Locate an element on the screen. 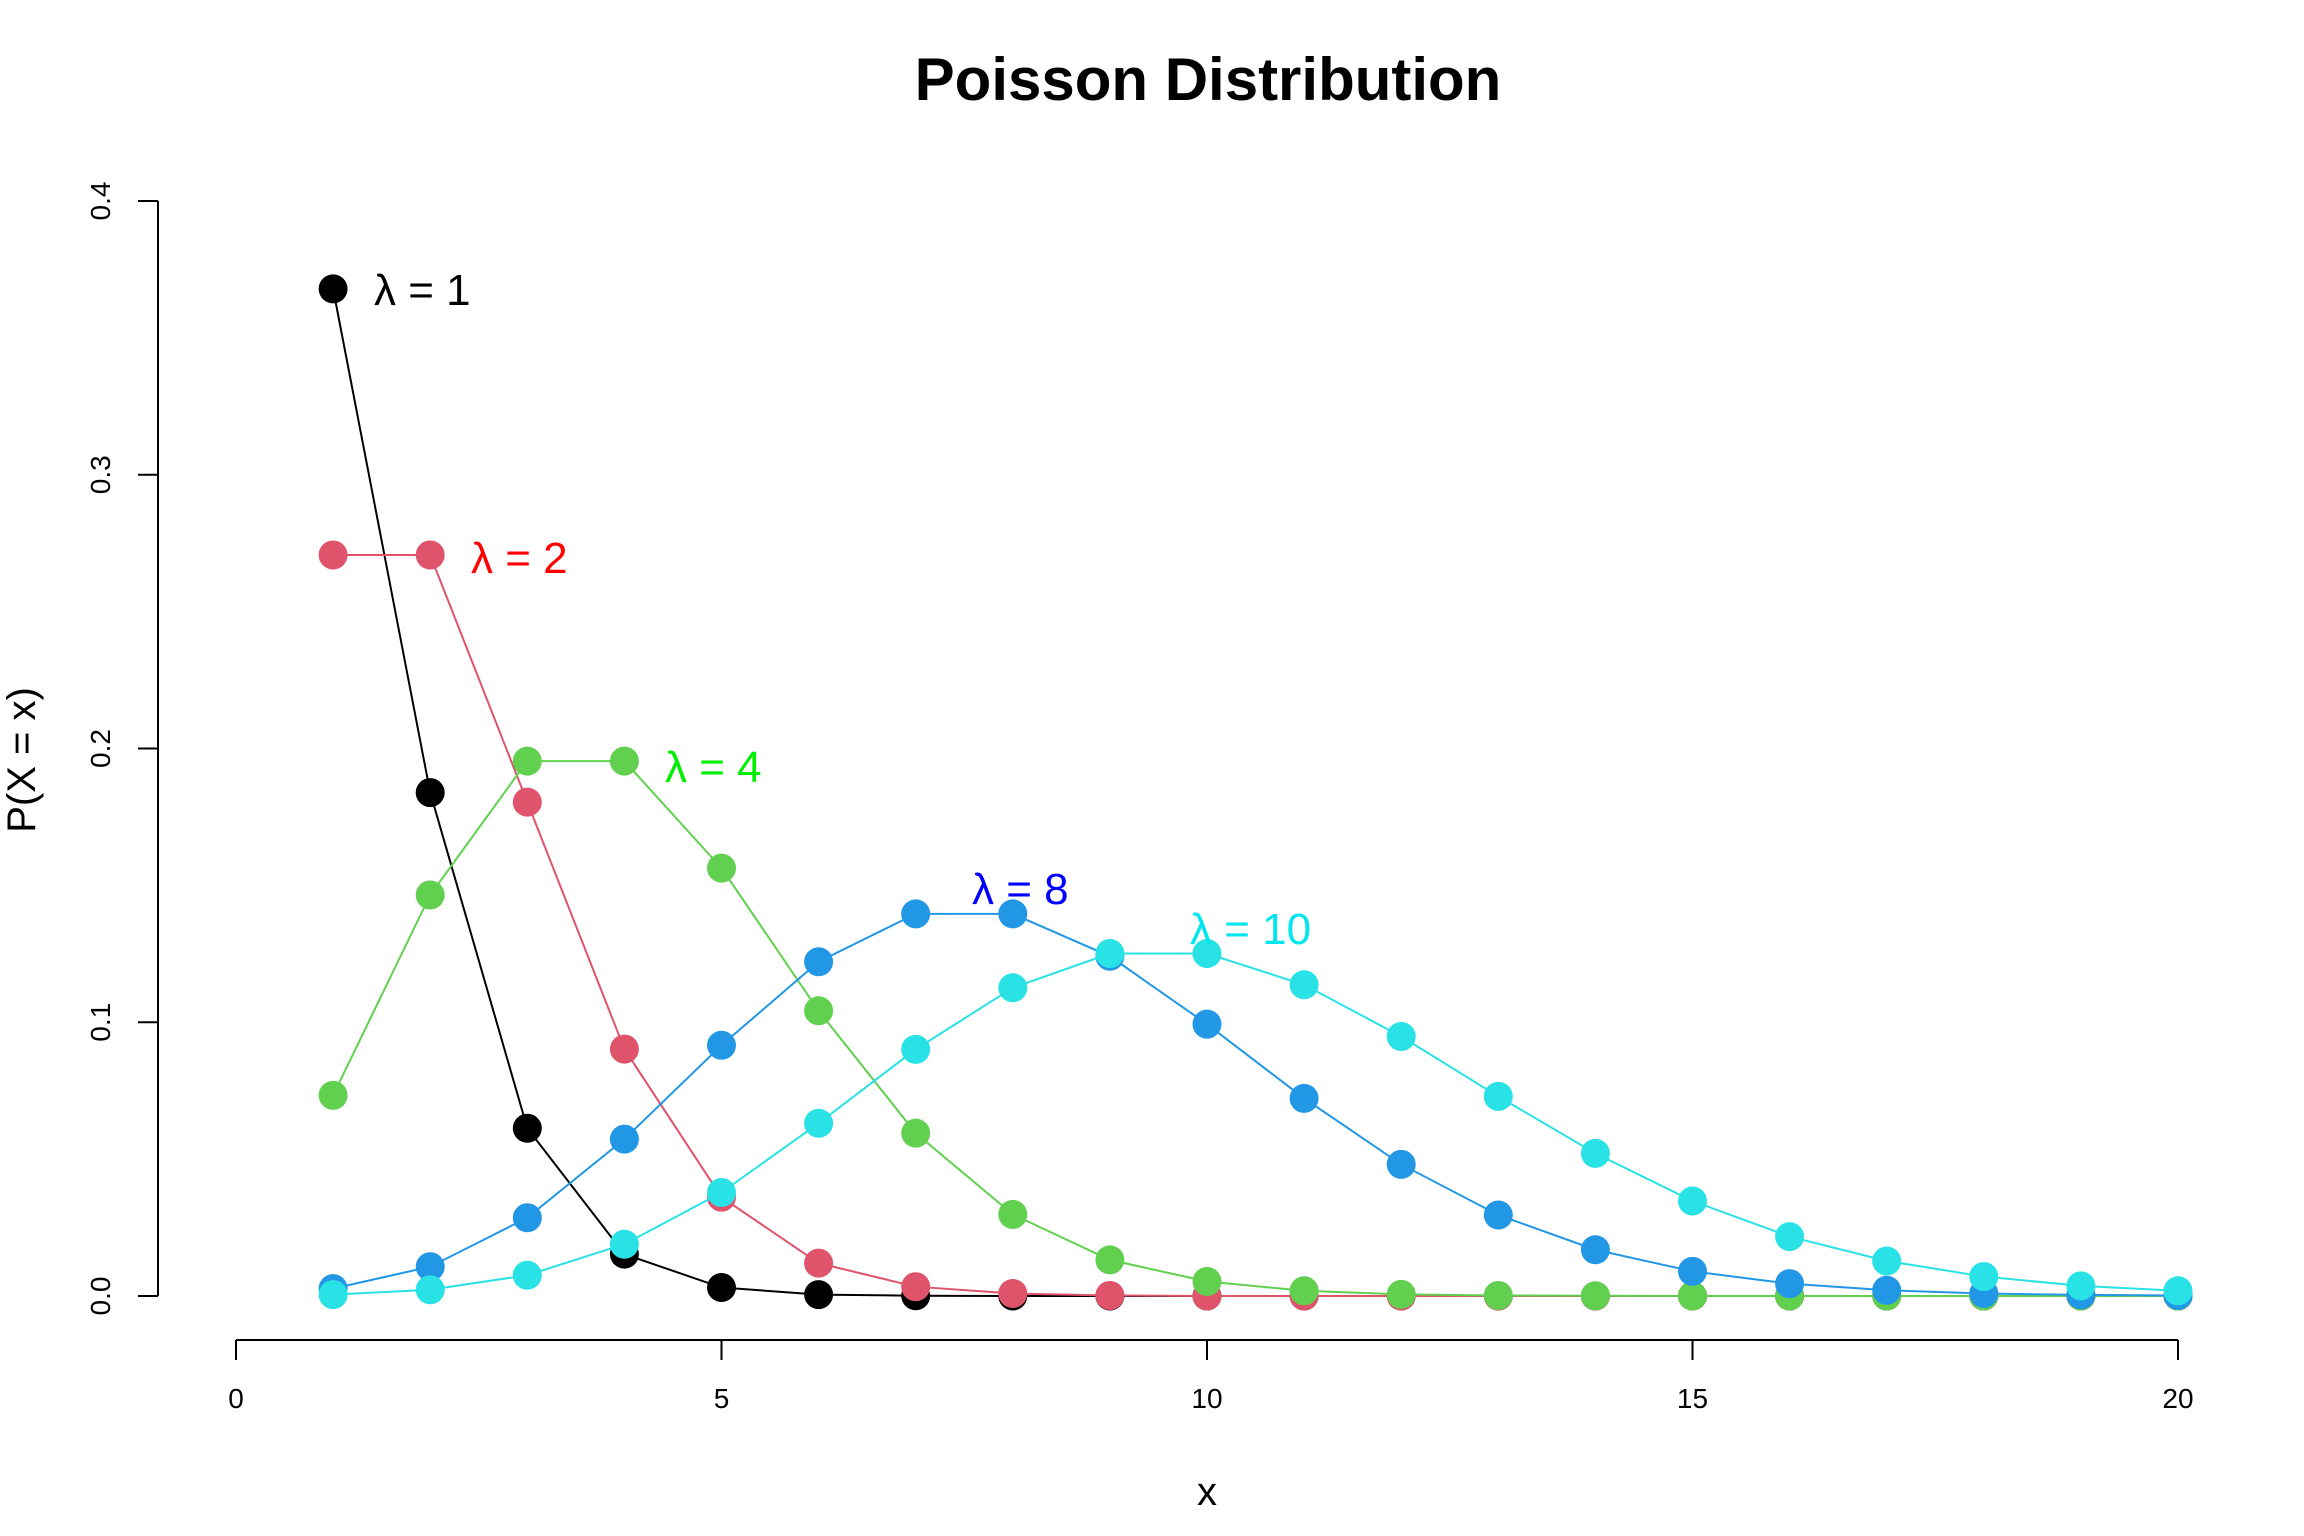 Image resolution: width=2304 pixels, height=1536 pixels. x-tick-label: 10 is located at coordinates (1206, 1398).